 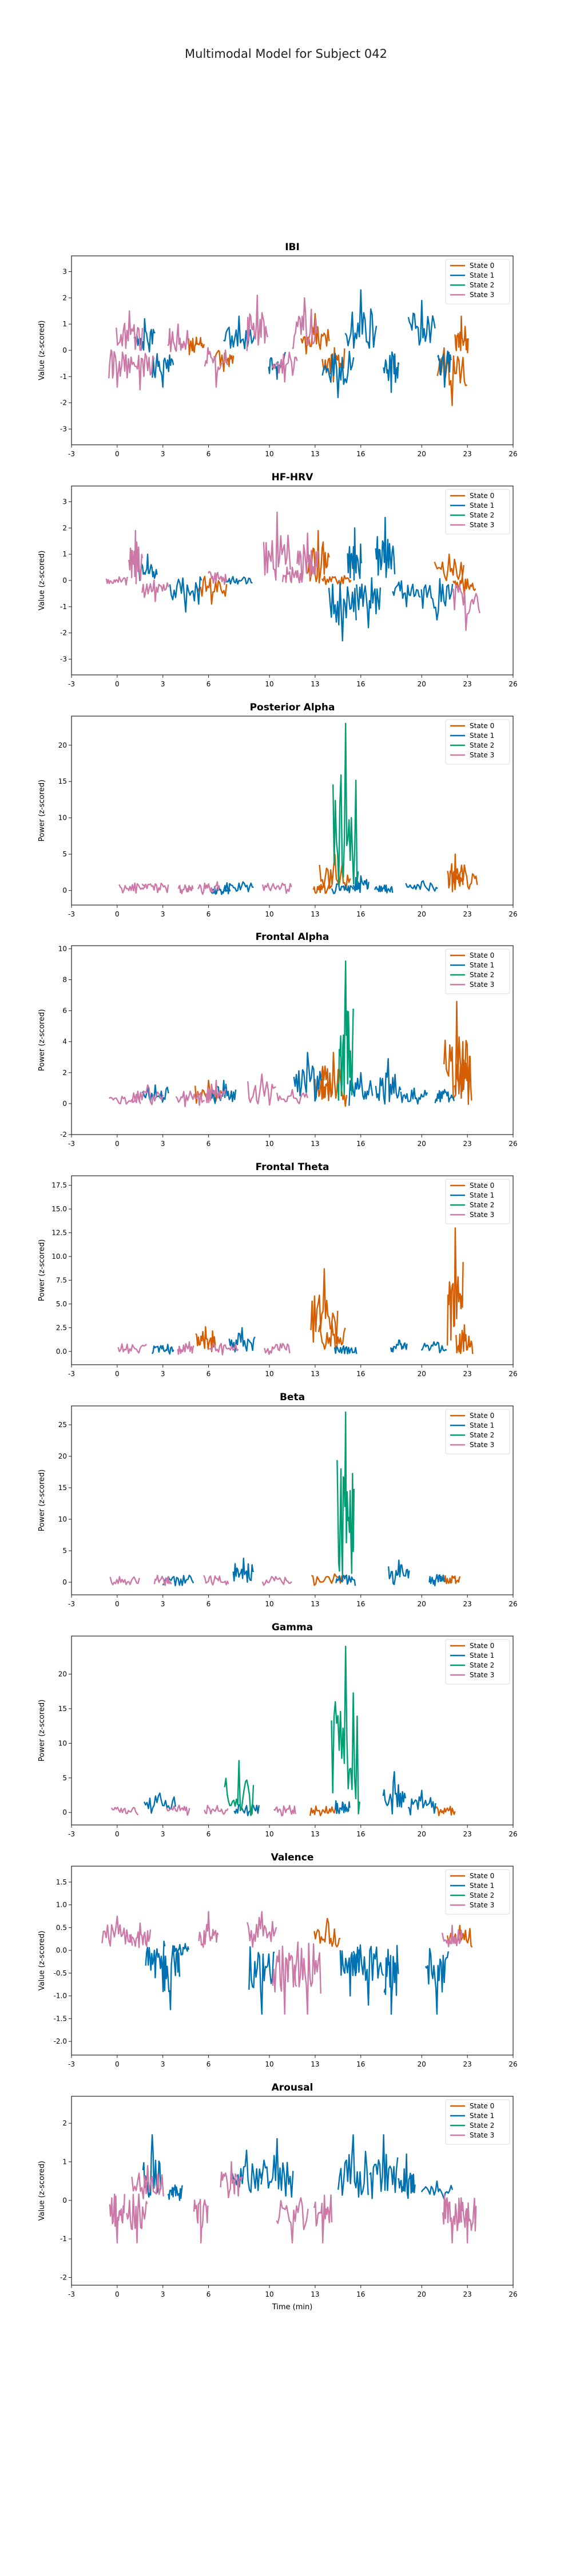 What do you see at coordinates (64, 1042) in the screenshot?
I see `y-tick-label: 4` at bounding box center [64, 1042].